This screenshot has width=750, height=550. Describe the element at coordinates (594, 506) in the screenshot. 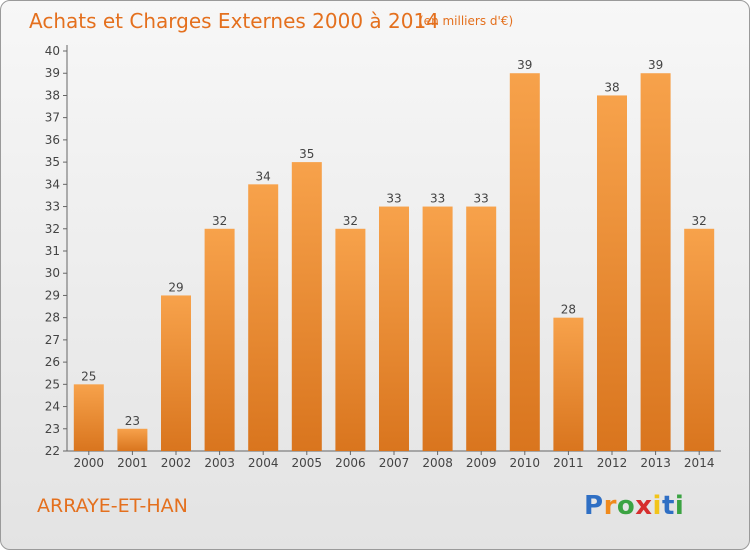

I see `logo-letter: P` at that location.